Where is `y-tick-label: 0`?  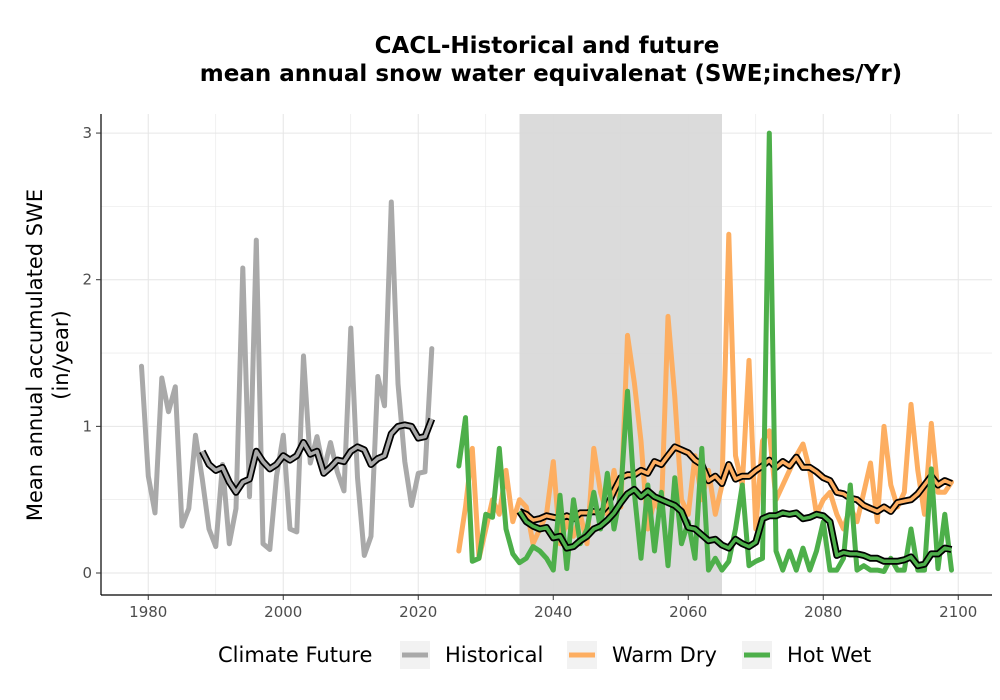 y-tick-label: 0 is located at coordinates (87, 573).